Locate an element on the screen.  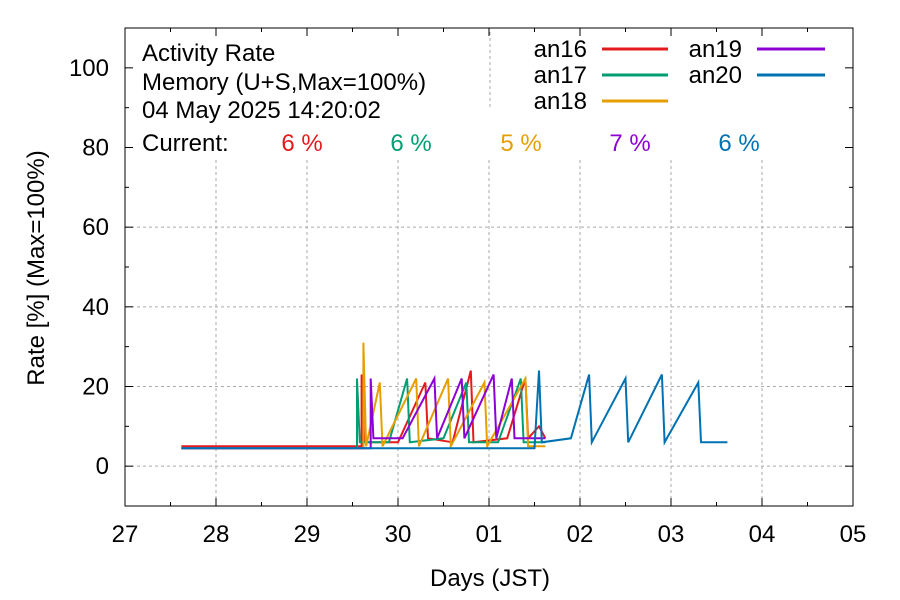
series-layer is located at coordinates (454, 396).